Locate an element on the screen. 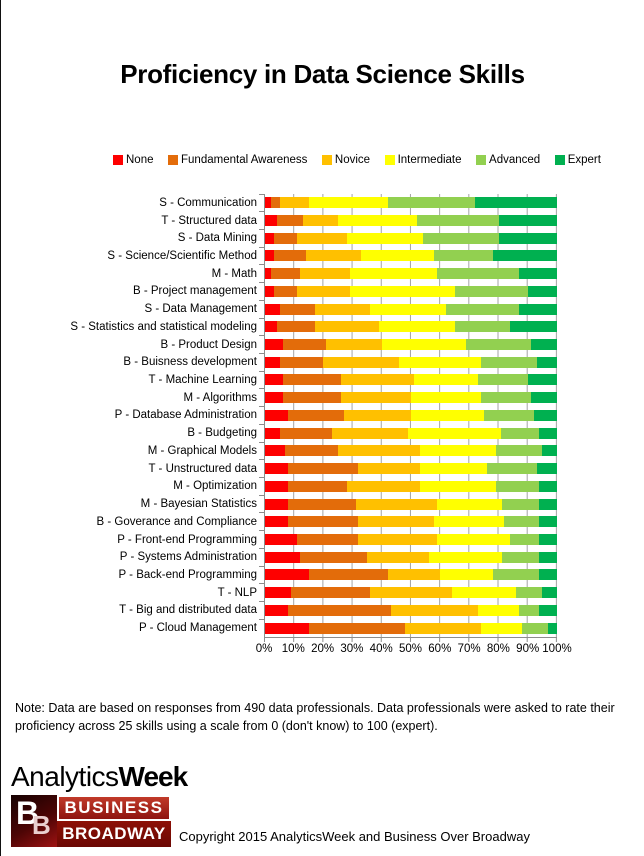 The width and height of the screenshot is (644, 856). legend-label: Novice is located at coordinates (352, 160).